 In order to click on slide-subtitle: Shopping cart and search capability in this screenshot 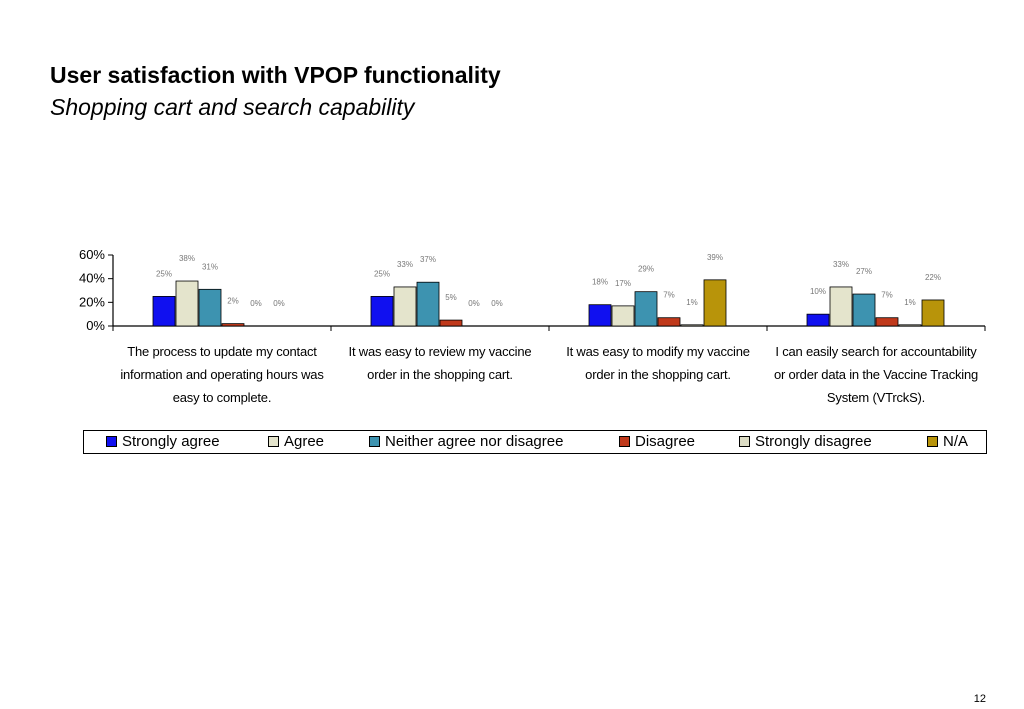, I will do `click(232, 107)`.